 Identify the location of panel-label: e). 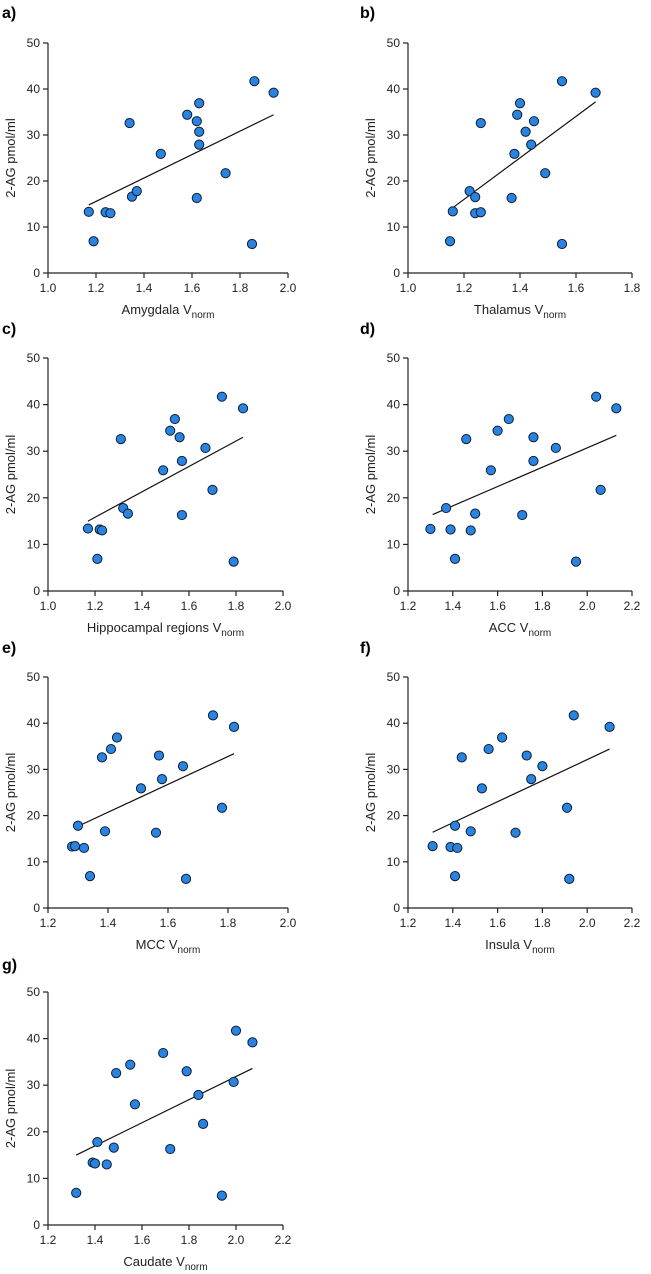
(9, 648).